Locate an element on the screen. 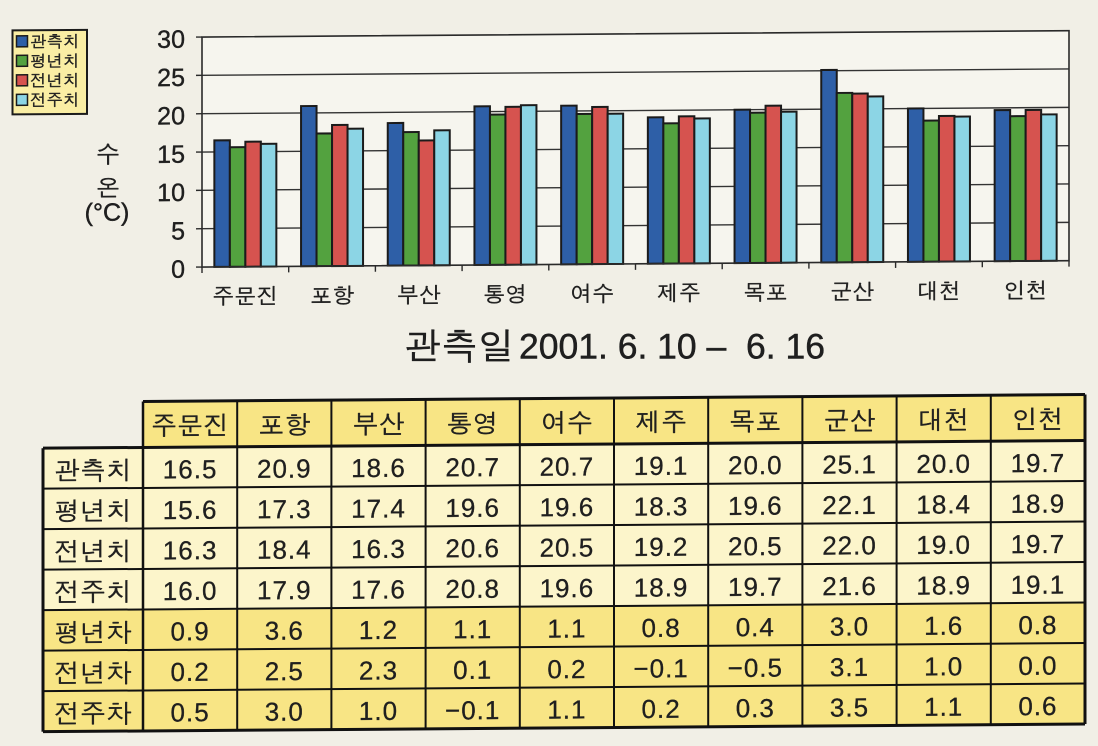  svg-text: 2.3 is located at coordinates (378, 670).